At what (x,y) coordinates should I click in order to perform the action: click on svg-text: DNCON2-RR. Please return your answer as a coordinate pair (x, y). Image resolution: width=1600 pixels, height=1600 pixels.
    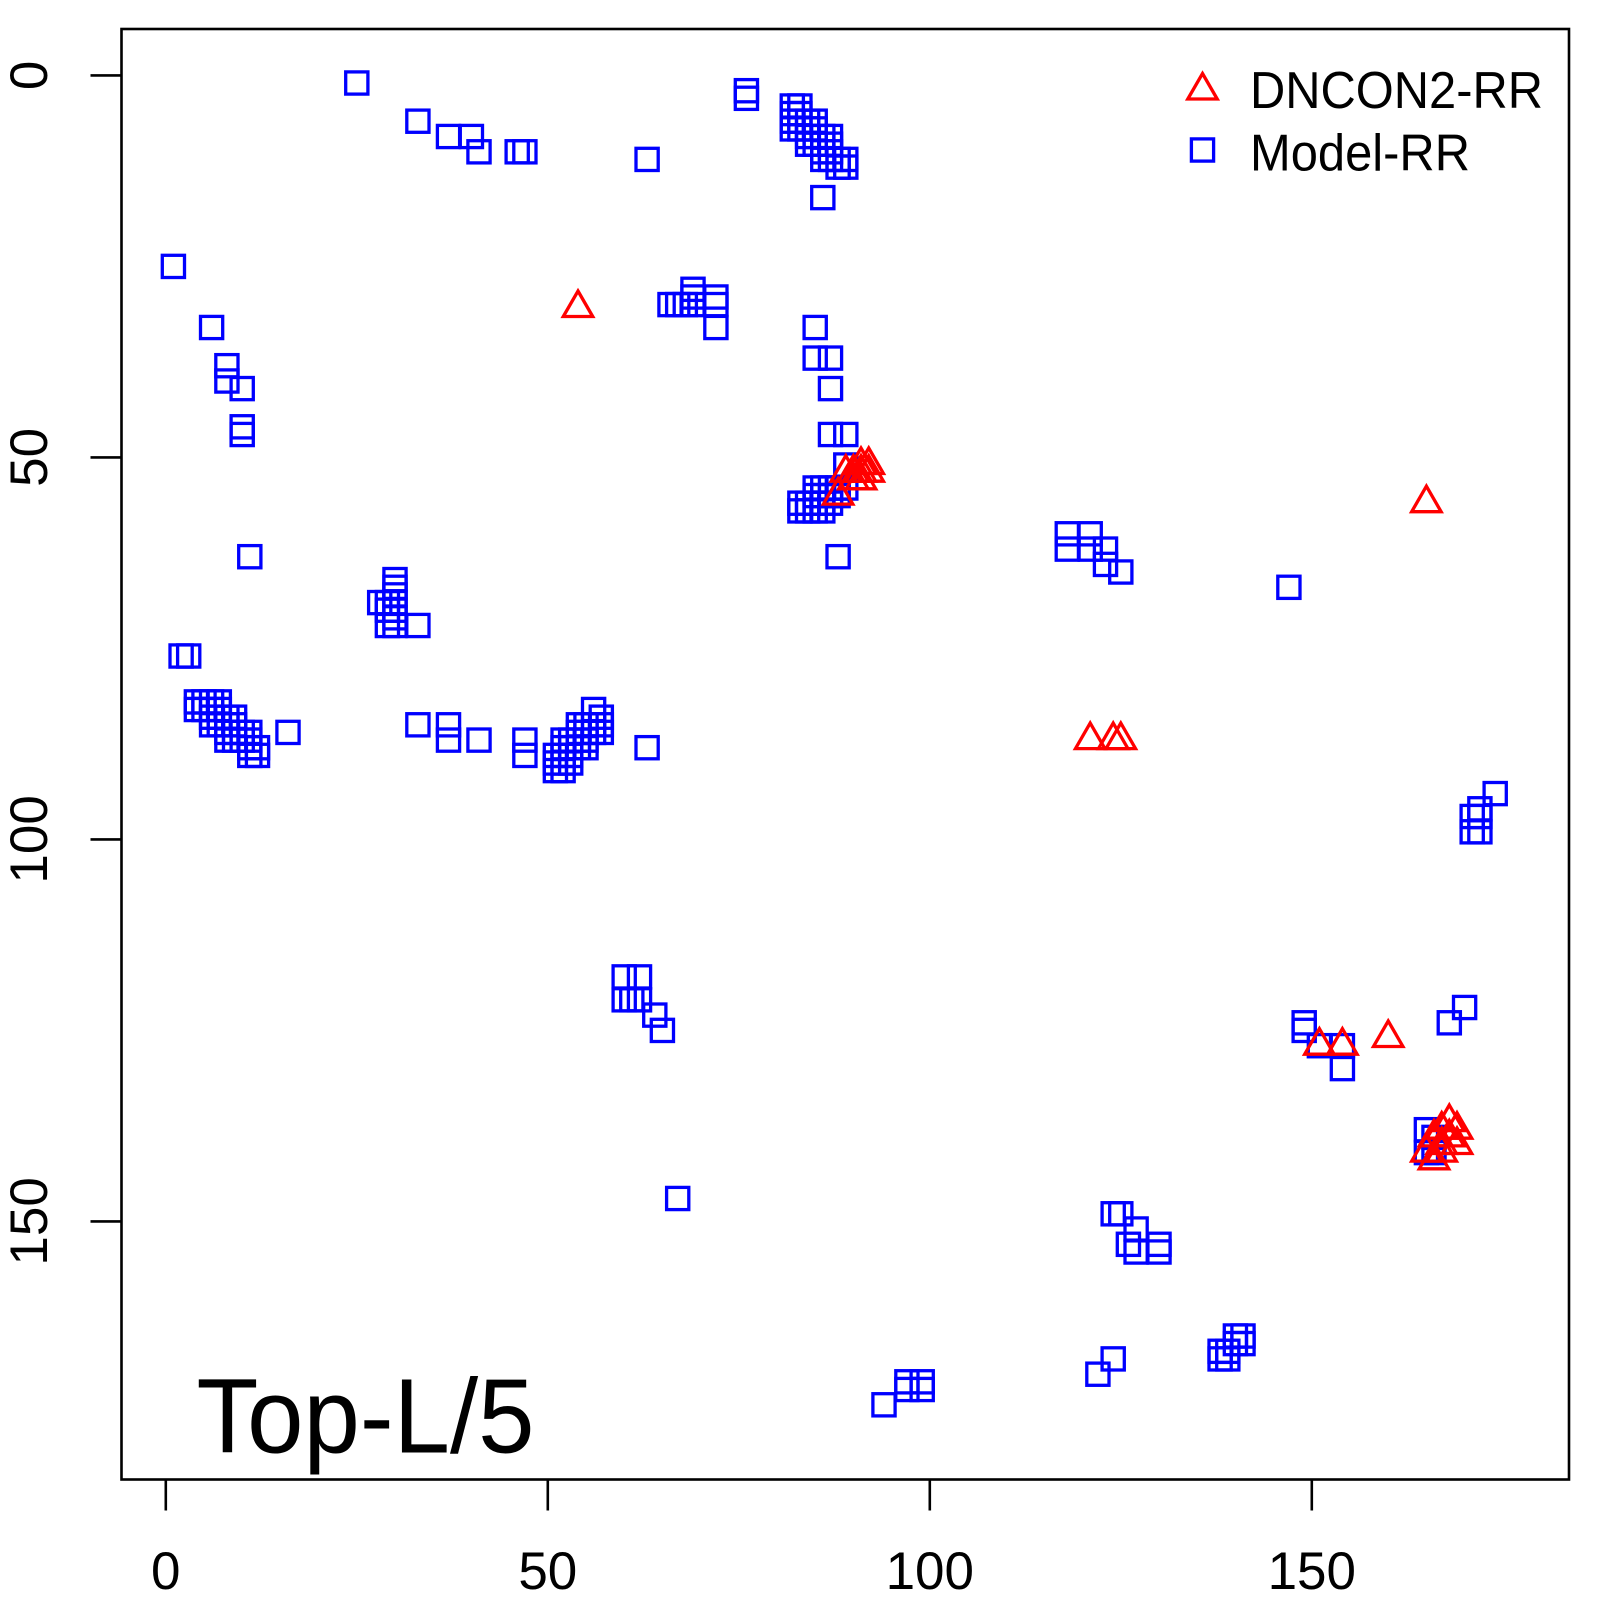
    Looking at the image, I should click on (1396, 91).